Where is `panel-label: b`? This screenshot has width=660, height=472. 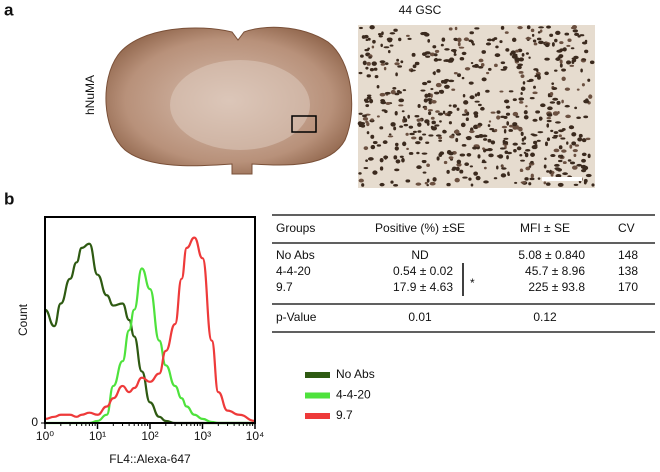
panel-label: b is located at coordinates (9, 198).